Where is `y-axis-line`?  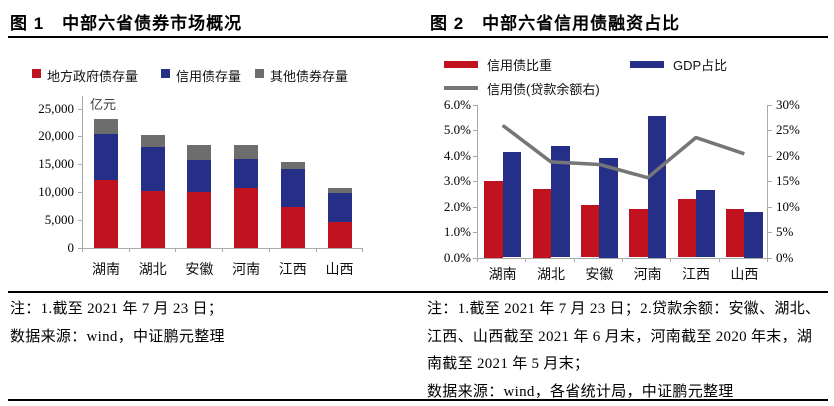
y-axis-line is located at coordinates (82, 172).